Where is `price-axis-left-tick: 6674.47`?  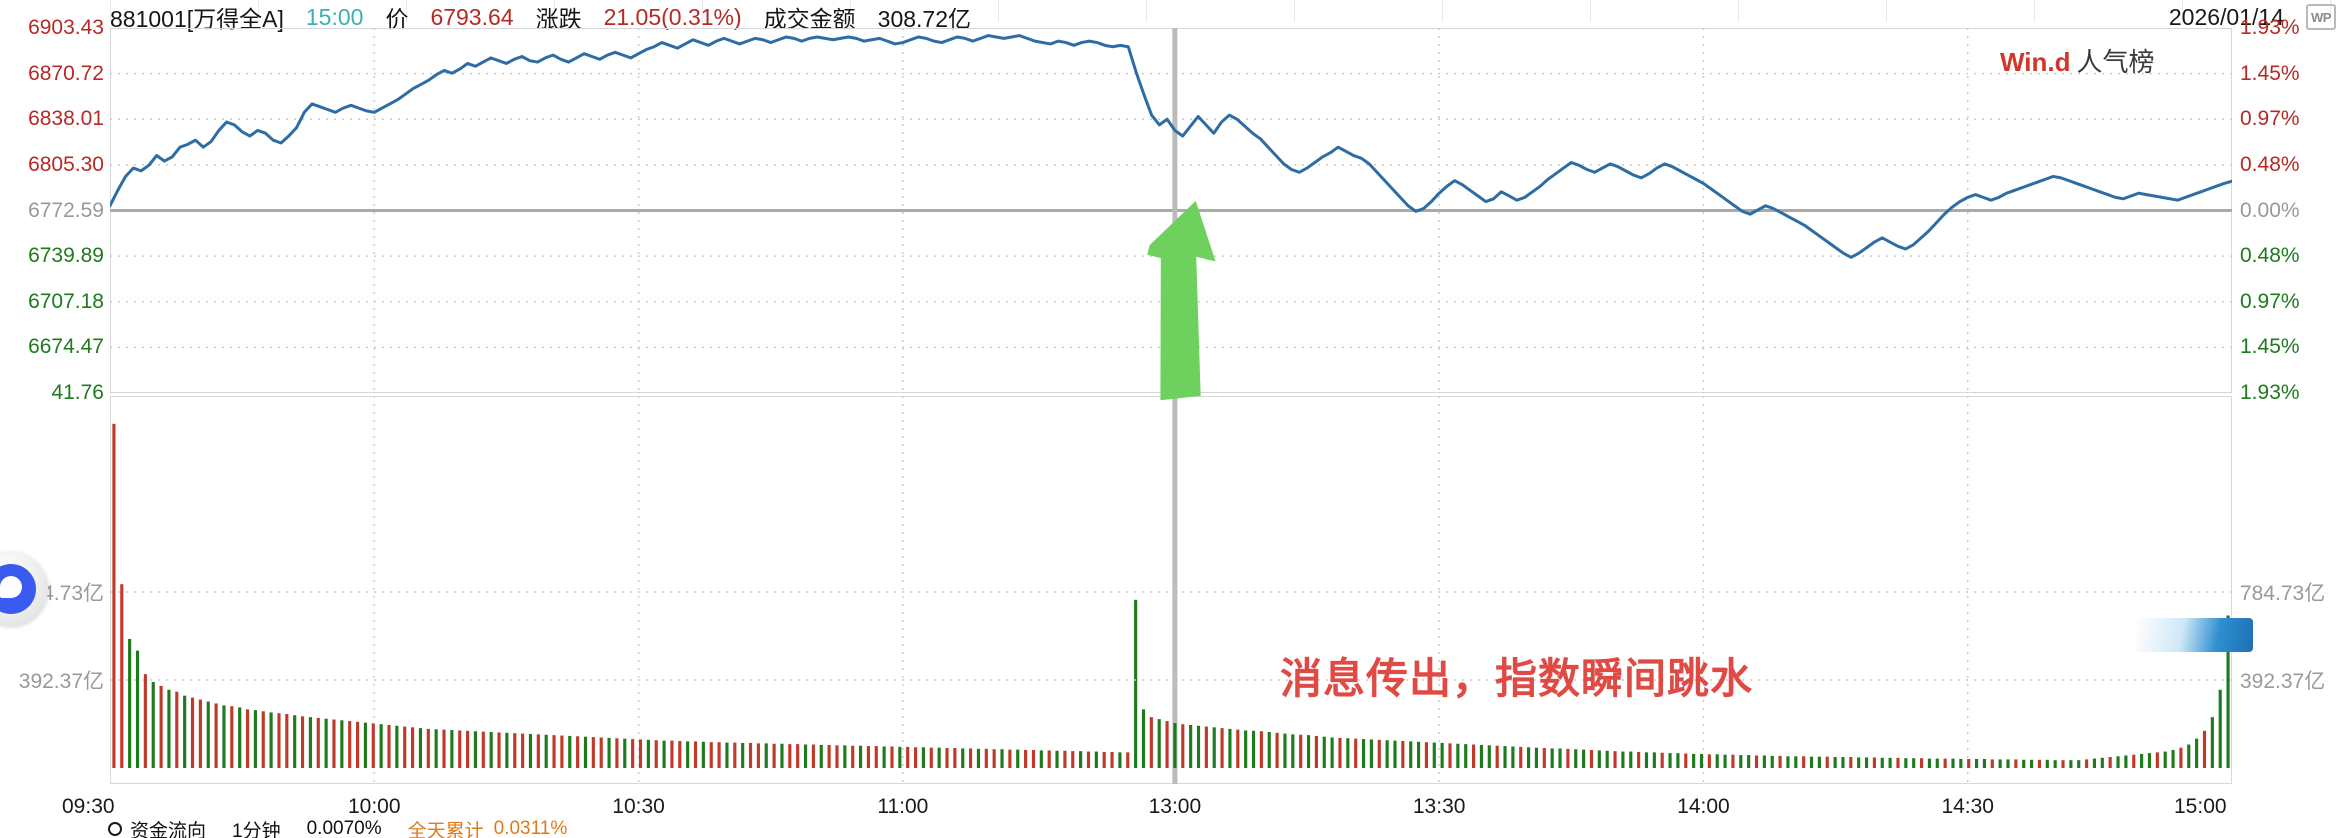
price-axis-left-tick: 6674.47 is located at coordinates (66, 347).